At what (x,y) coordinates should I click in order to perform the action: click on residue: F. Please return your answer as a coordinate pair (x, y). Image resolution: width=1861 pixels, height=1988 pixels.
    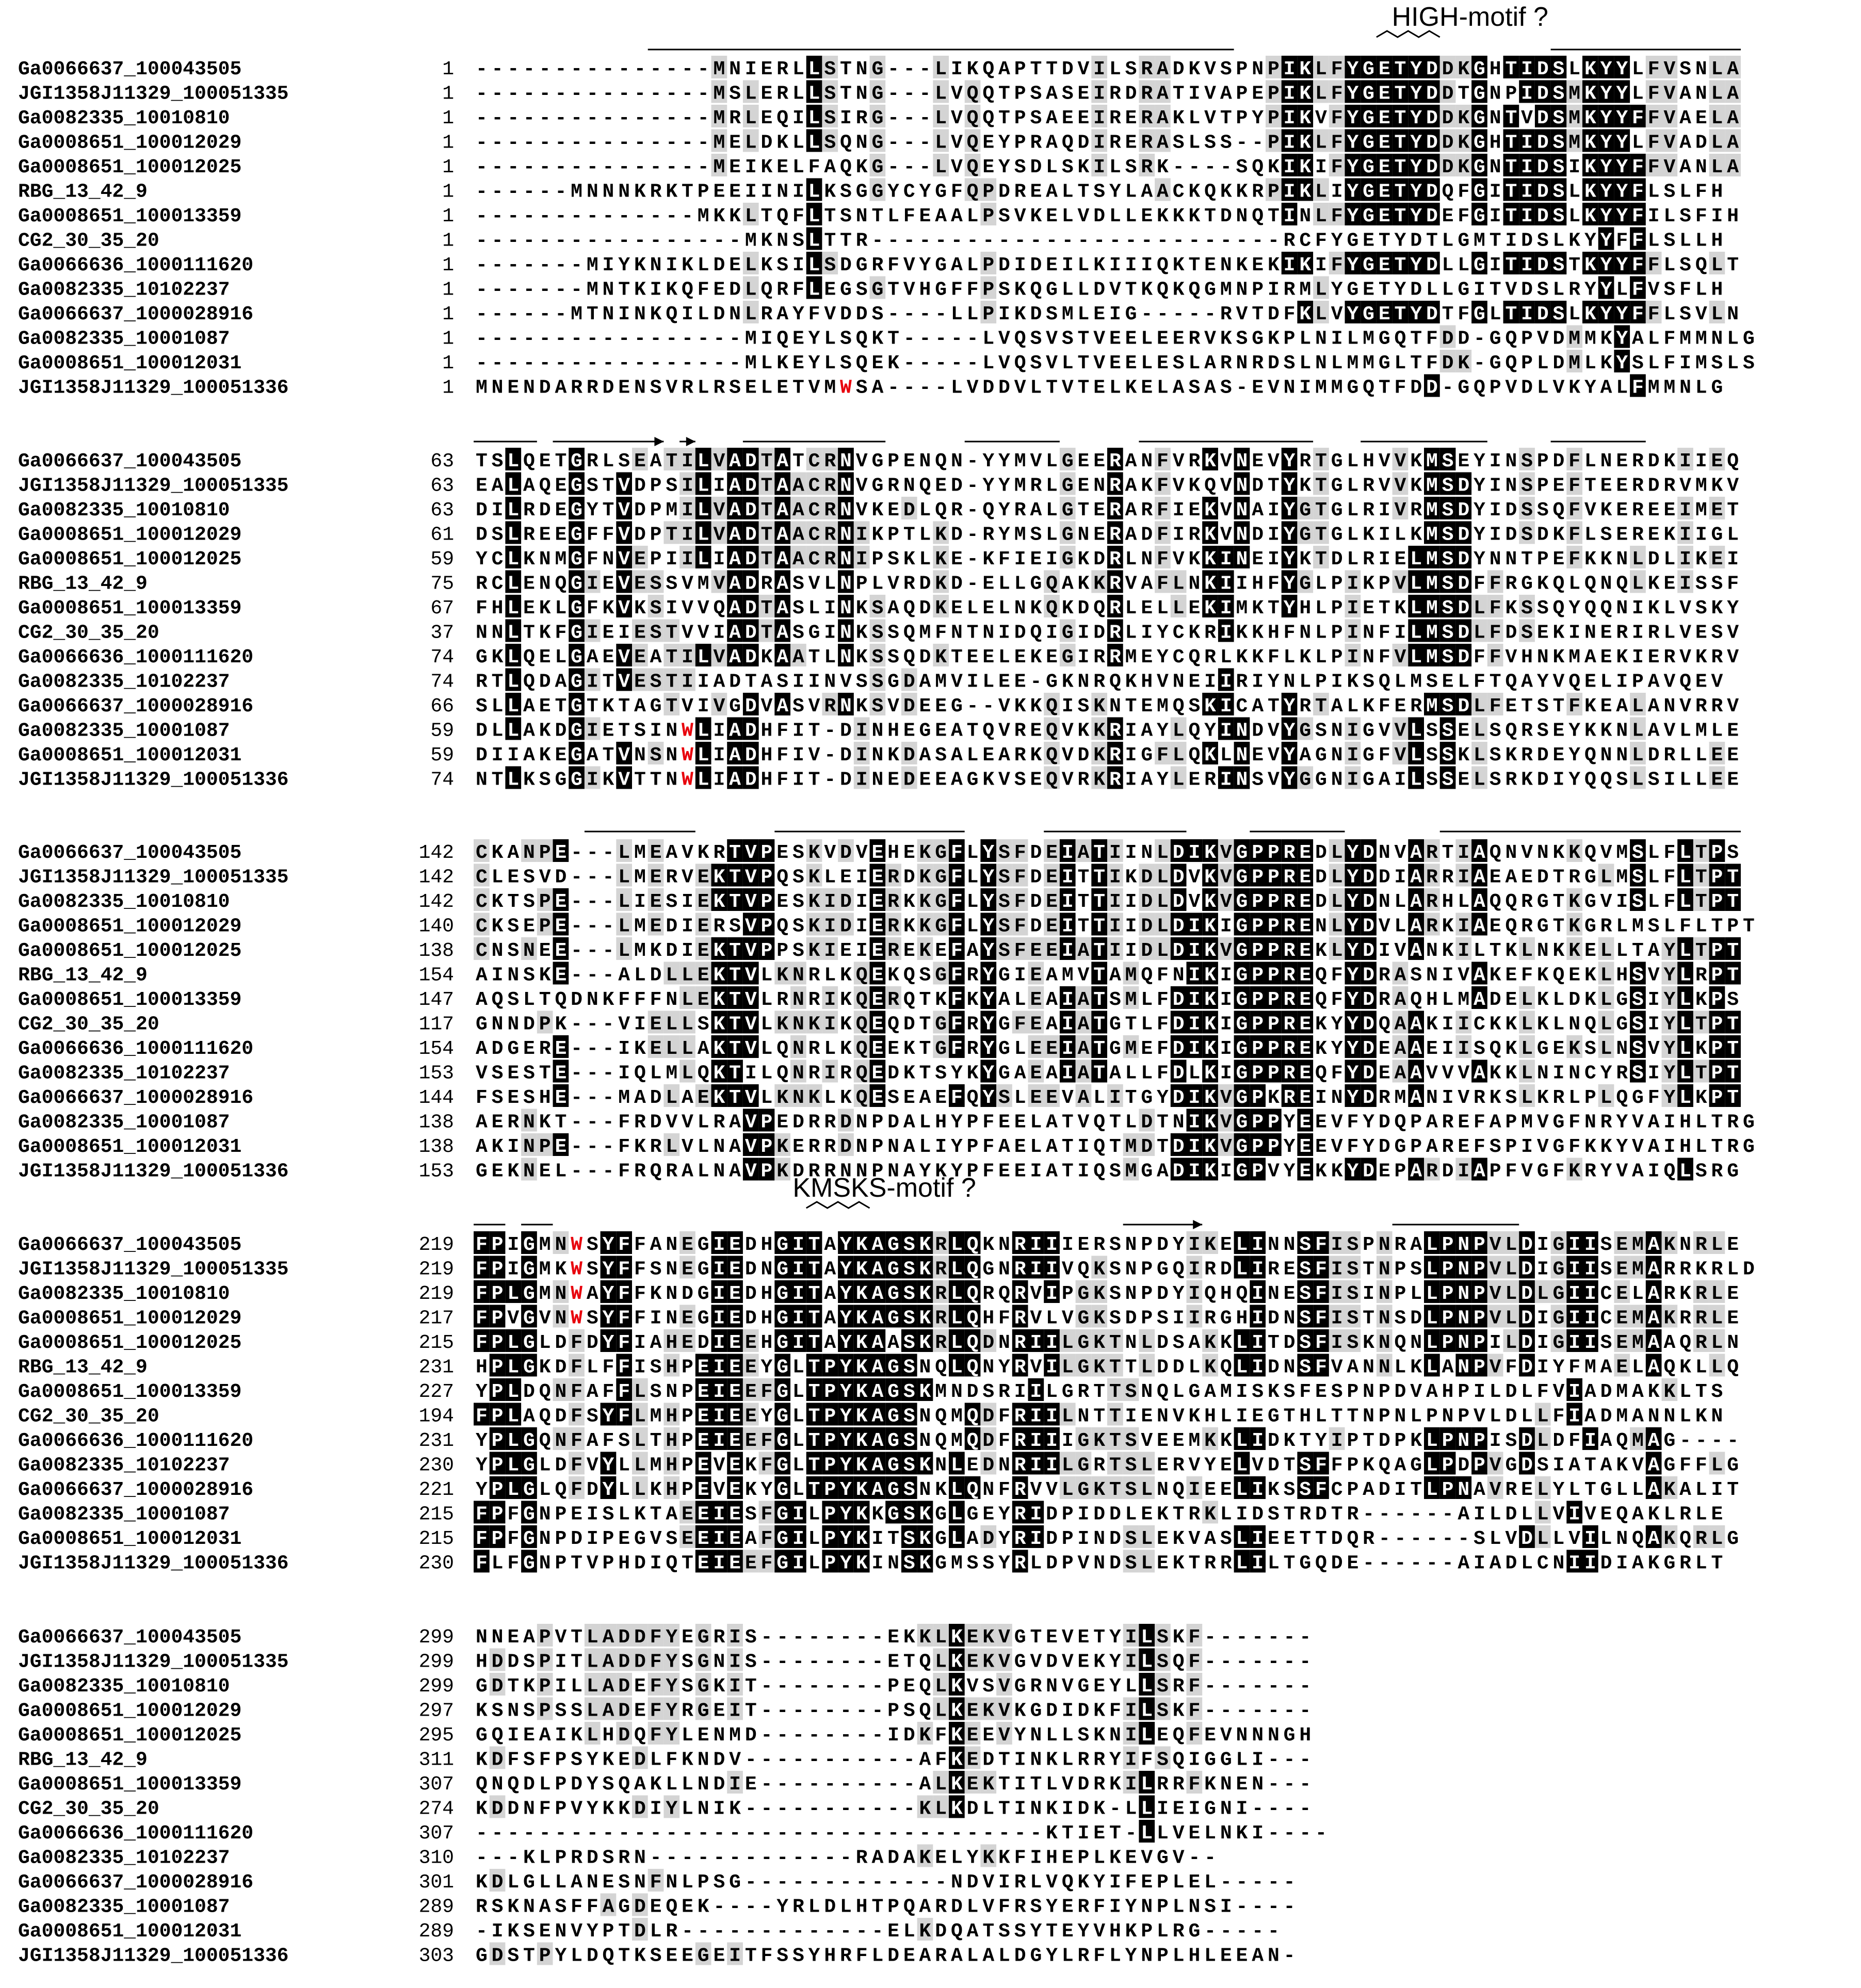
    Looking at the image, I should click on (1685, 927).